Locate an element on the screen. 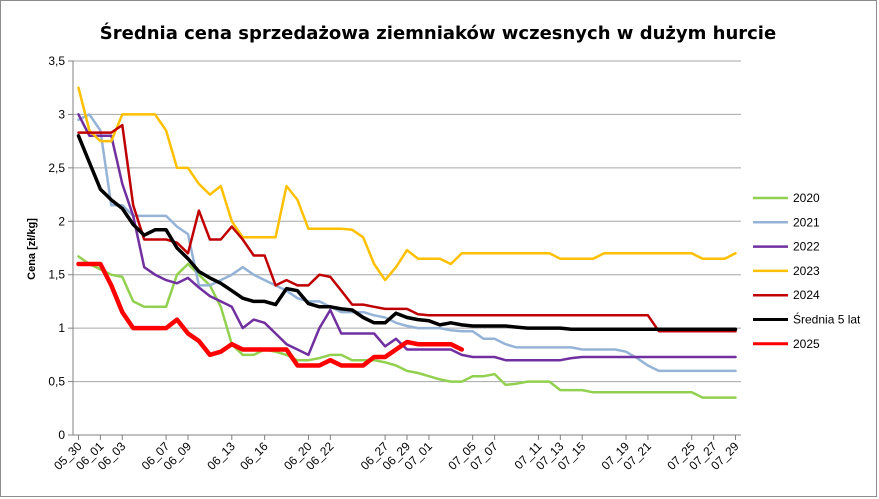  y-tick-label: 2 is located at coordinates (61, 221).